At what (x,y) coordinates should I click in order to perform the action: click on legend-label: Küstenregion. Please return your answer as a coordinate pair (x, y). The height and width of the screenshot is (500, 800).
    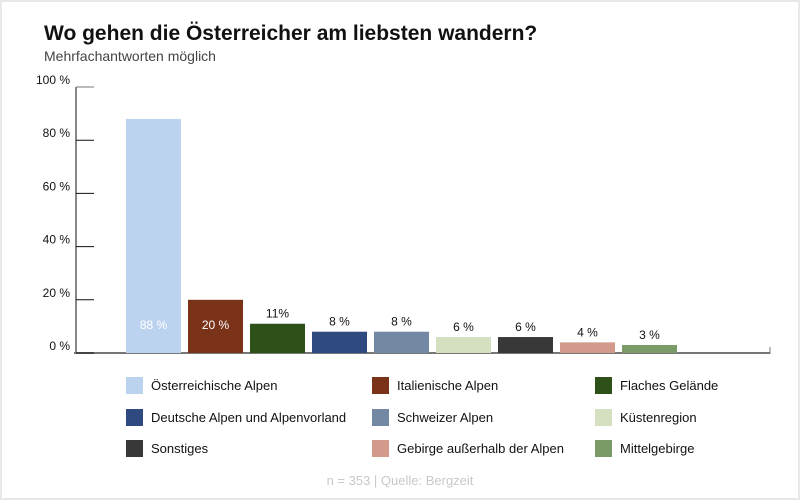
    Looking at the image, I should click on (658, 417).